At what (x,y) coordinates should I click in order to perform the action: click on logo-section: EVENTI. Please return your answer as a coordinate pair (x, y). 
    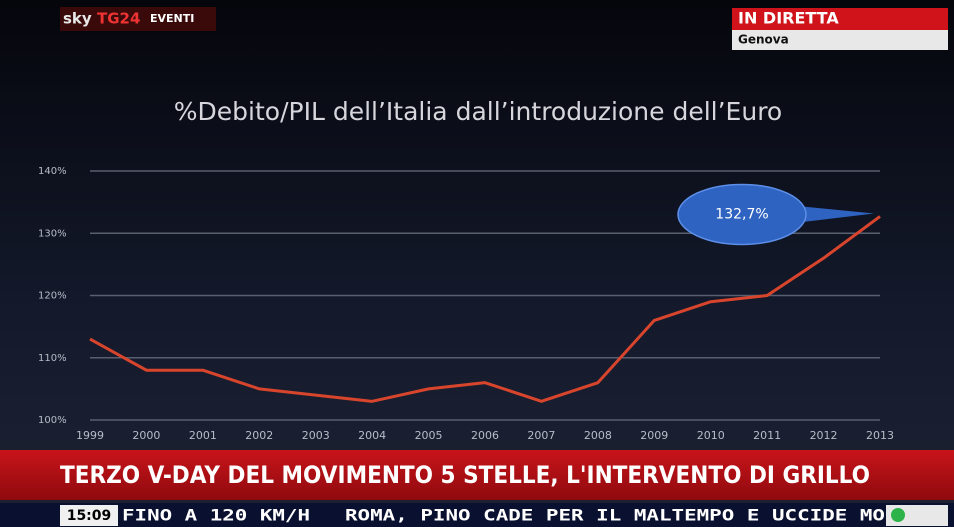
    Looking at the image, I should click on (172, 18).